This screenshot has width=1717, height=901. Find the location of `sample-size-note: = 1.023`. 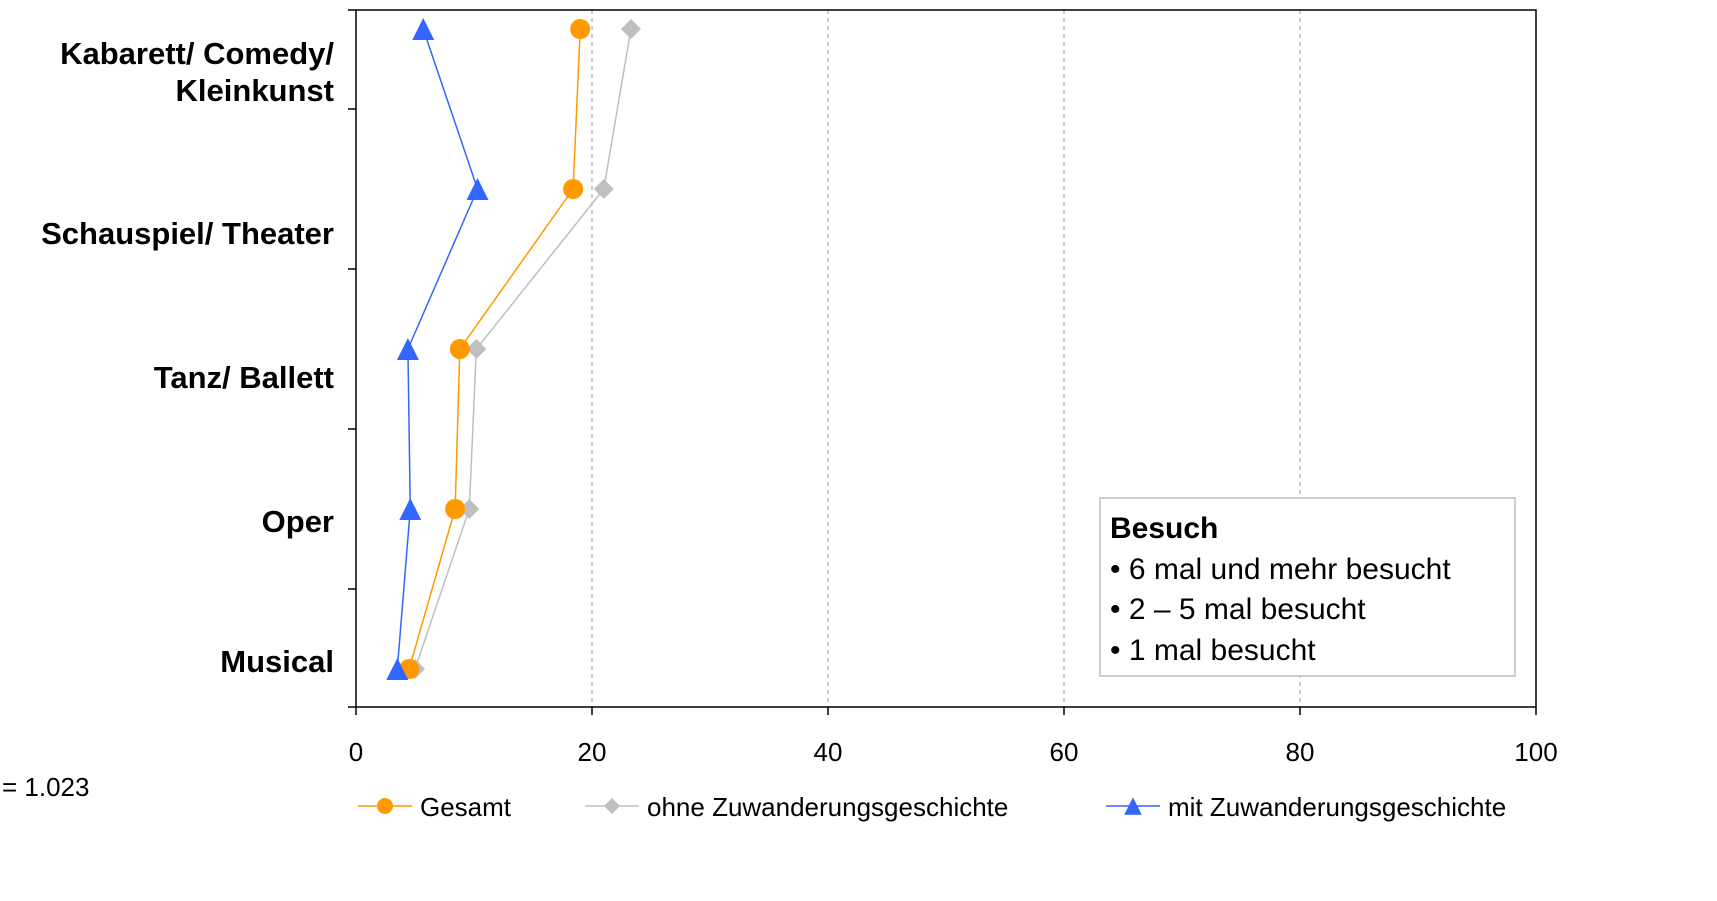

sample-size-note: = 1.023 is located at coordinates (45, 787).